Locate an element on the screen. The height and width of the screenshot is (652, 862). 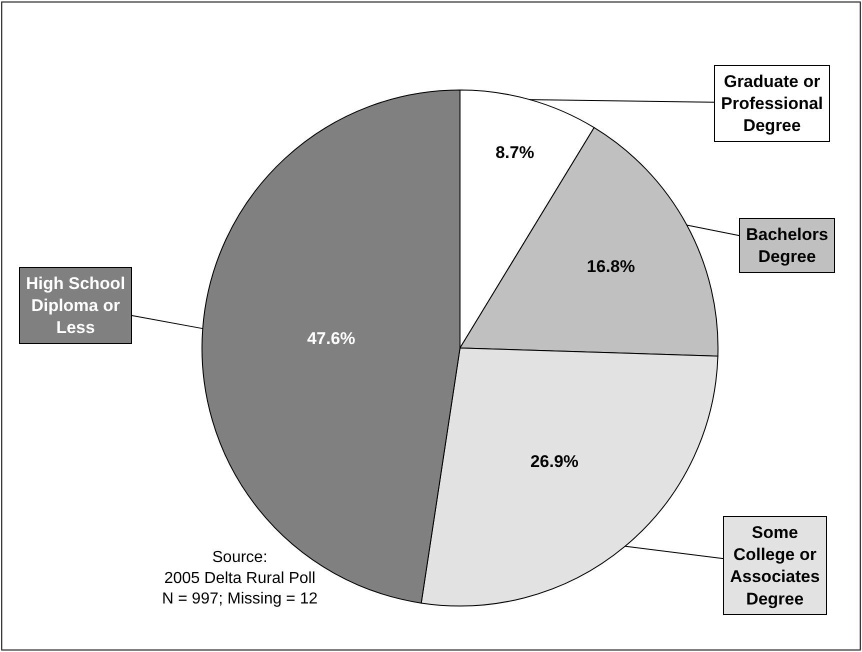
slice-label: High School Diploma or Less is located at coordinates (76, 306).